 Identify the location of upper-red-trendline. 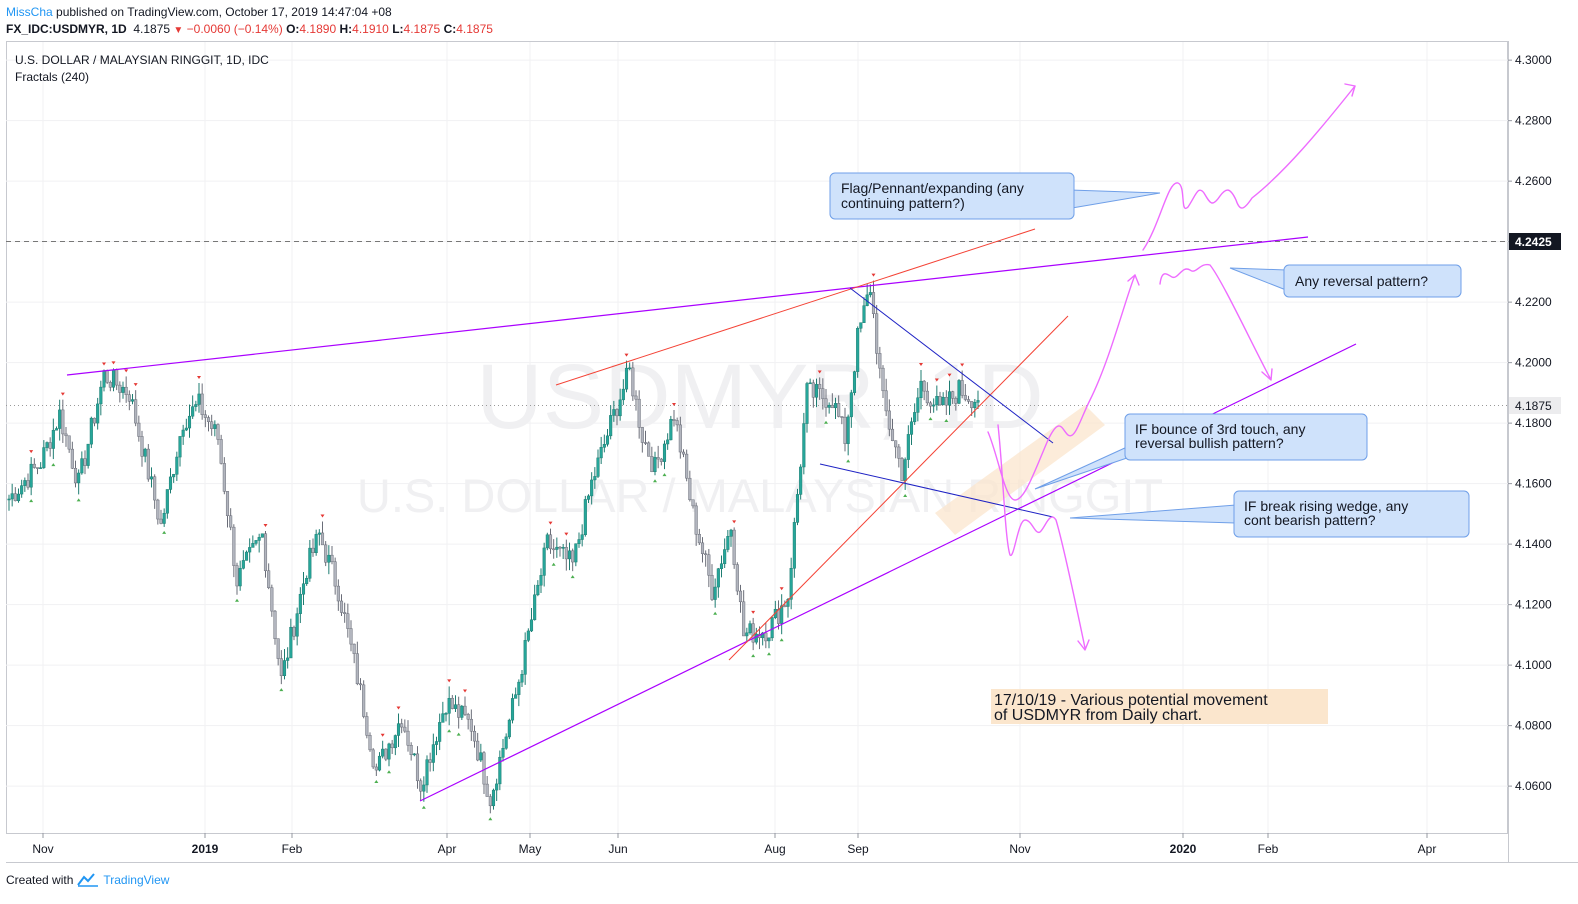
(795, 307).